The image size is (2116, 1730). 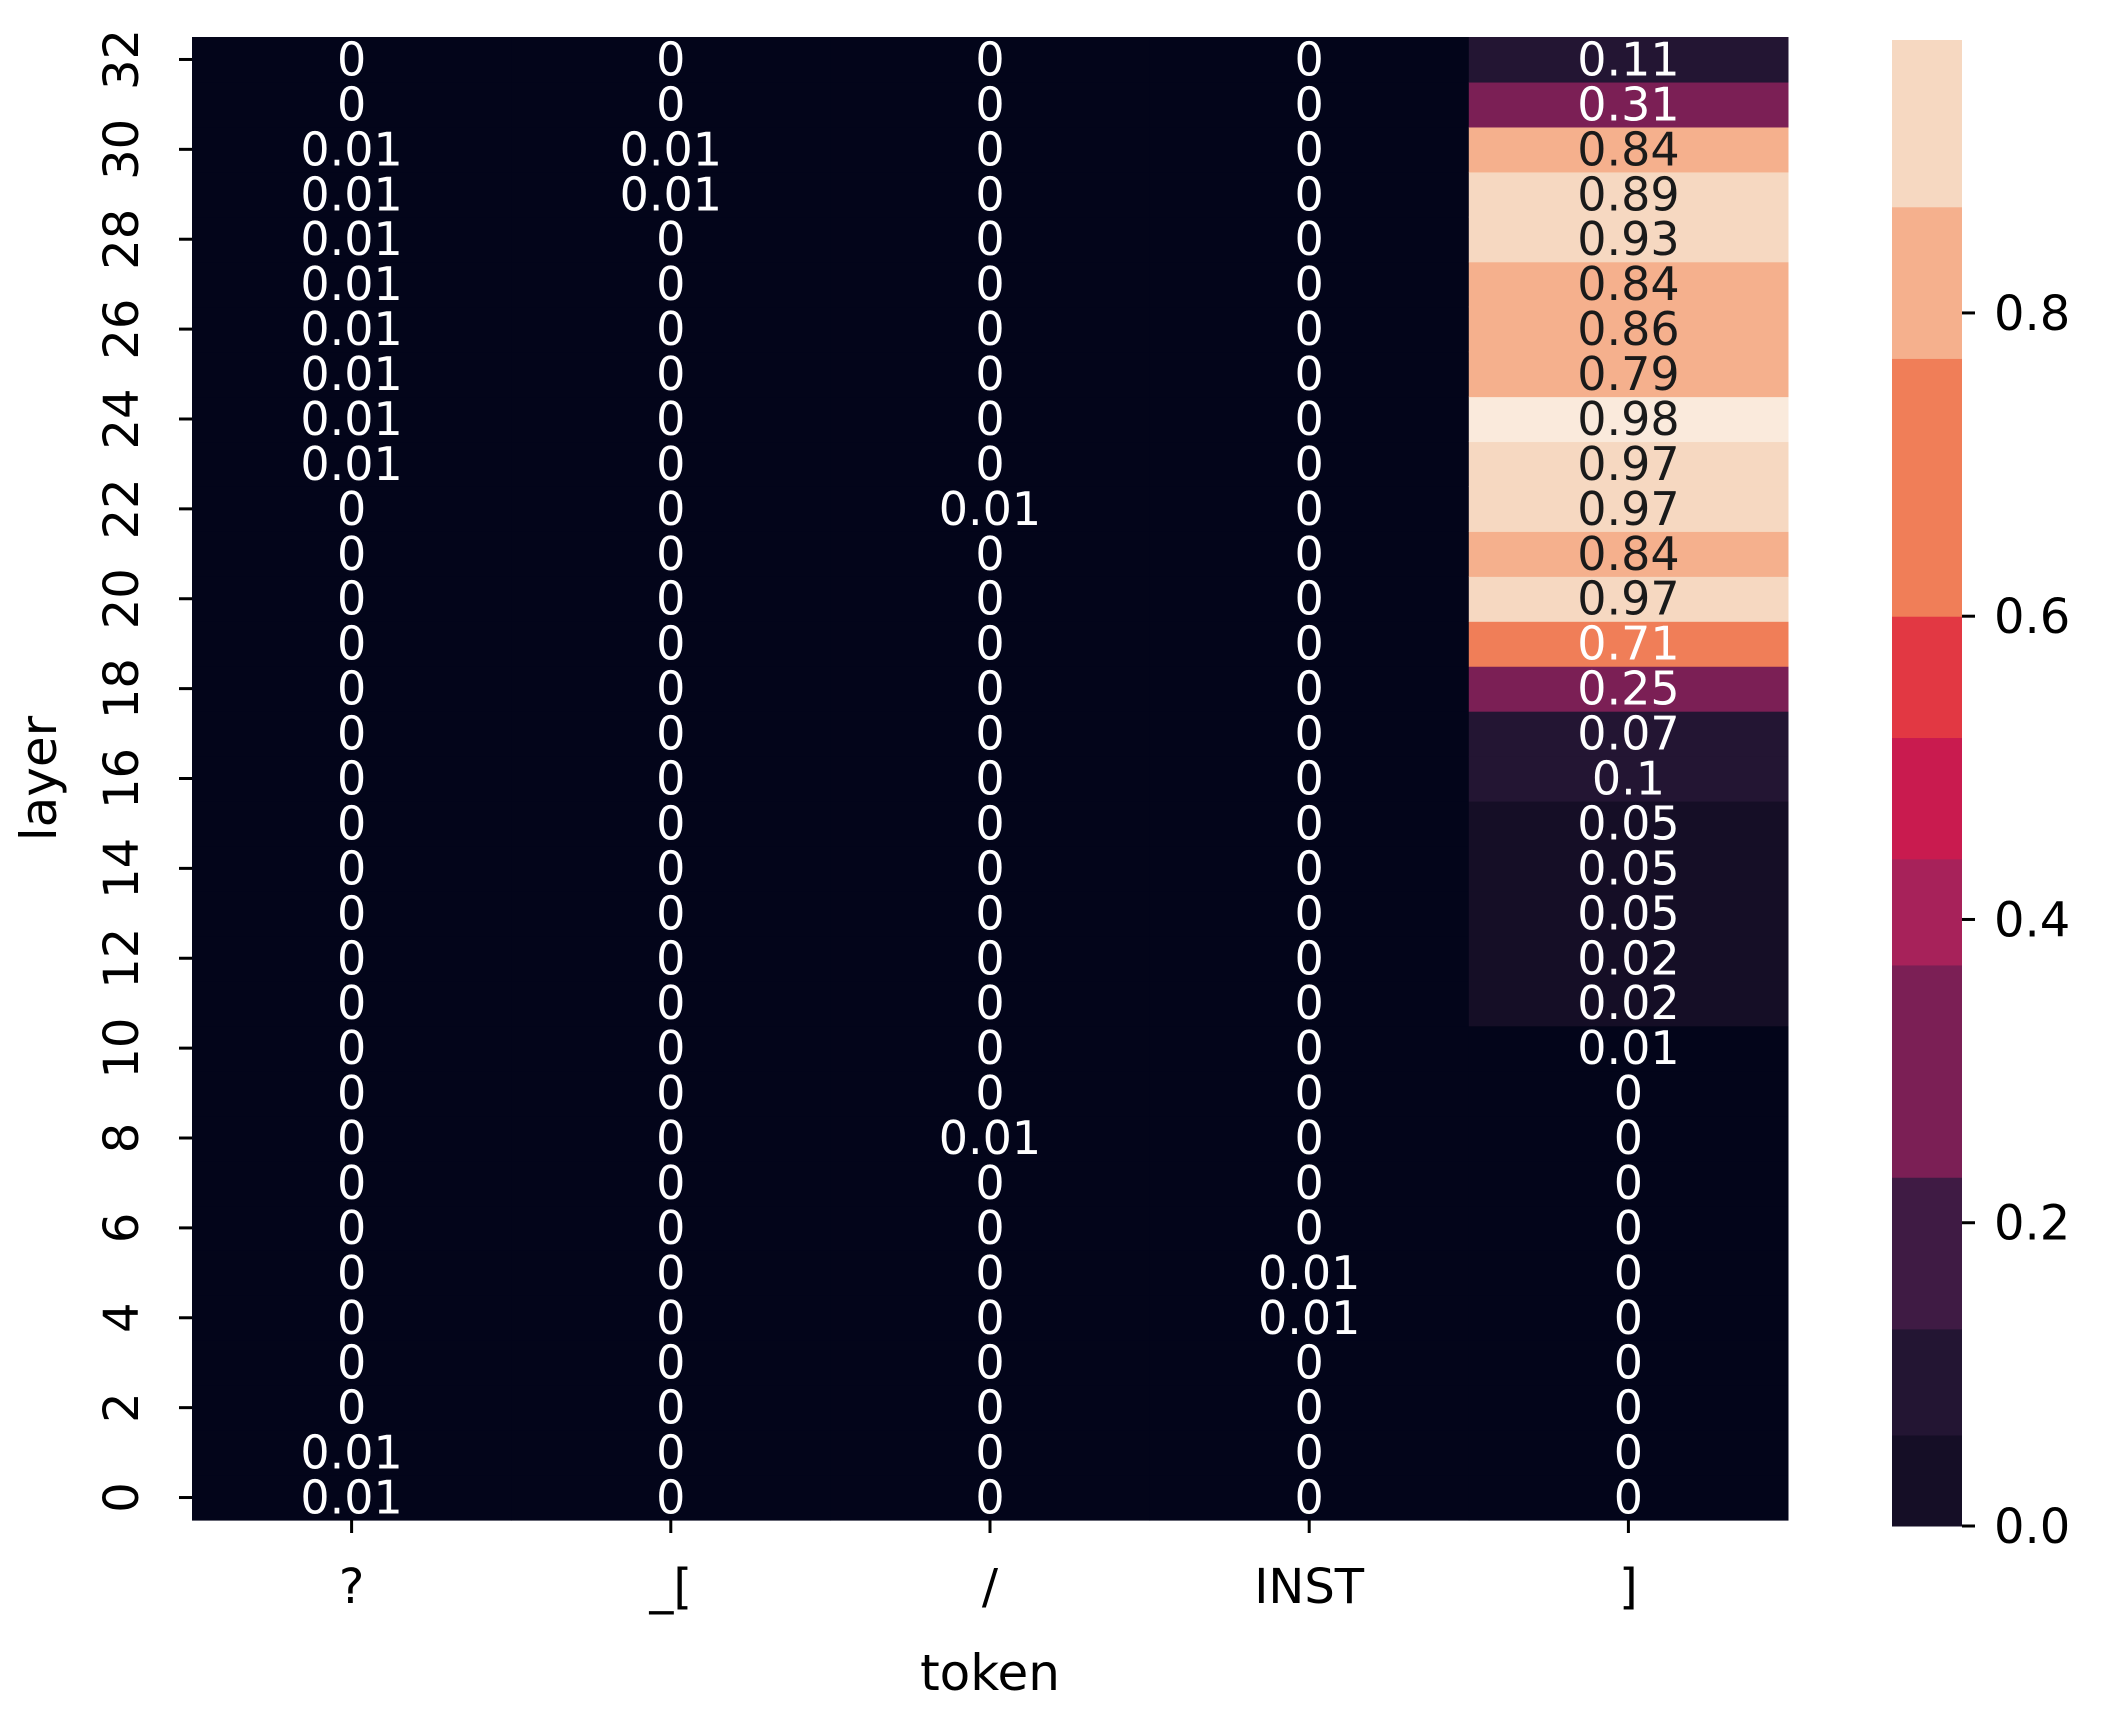 I want to click on y-tick-label: 32, so click(x=122, y=59).